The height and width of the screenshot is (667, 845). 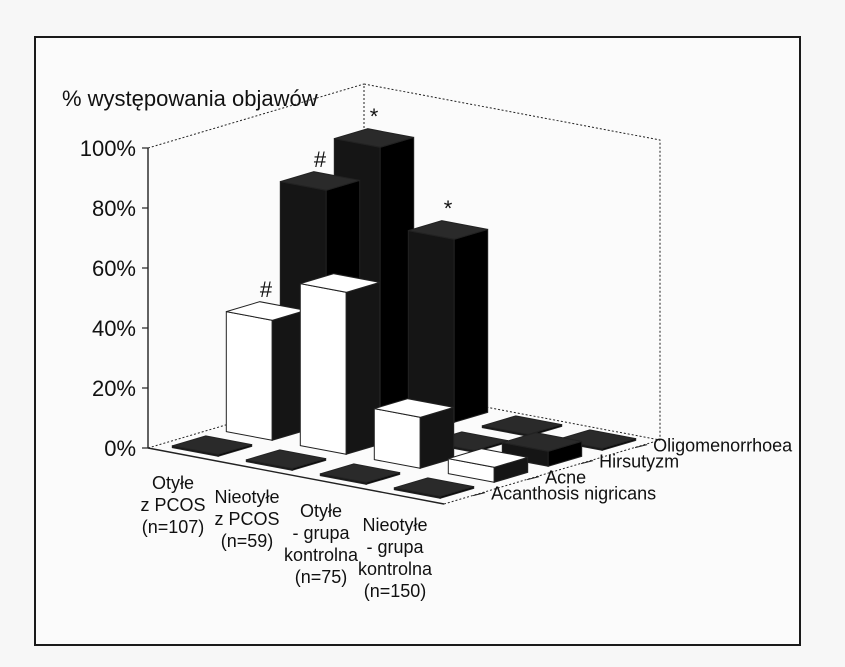 I want to click on floor-right-edge, so click(x=552, y=472).